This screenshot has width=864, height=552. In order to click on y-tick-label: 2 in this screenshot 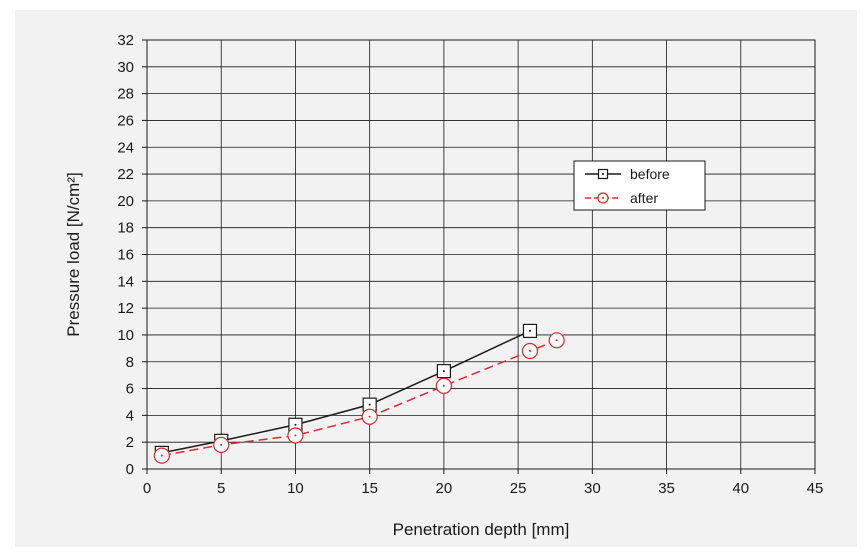, I will do `click(130, 442)`.